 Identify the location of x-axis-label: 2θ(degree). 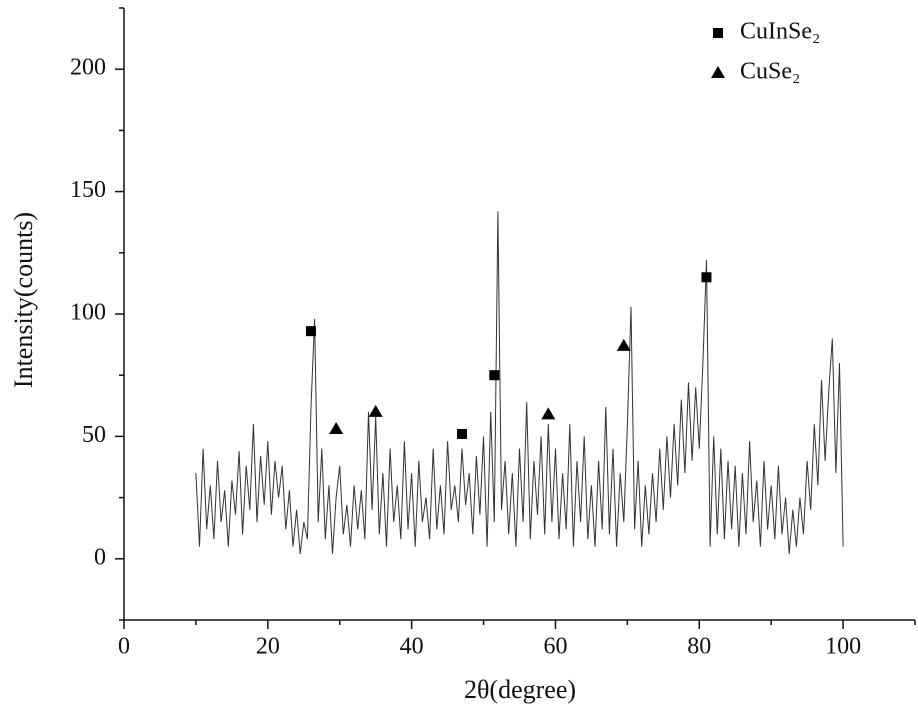
(520, 689).